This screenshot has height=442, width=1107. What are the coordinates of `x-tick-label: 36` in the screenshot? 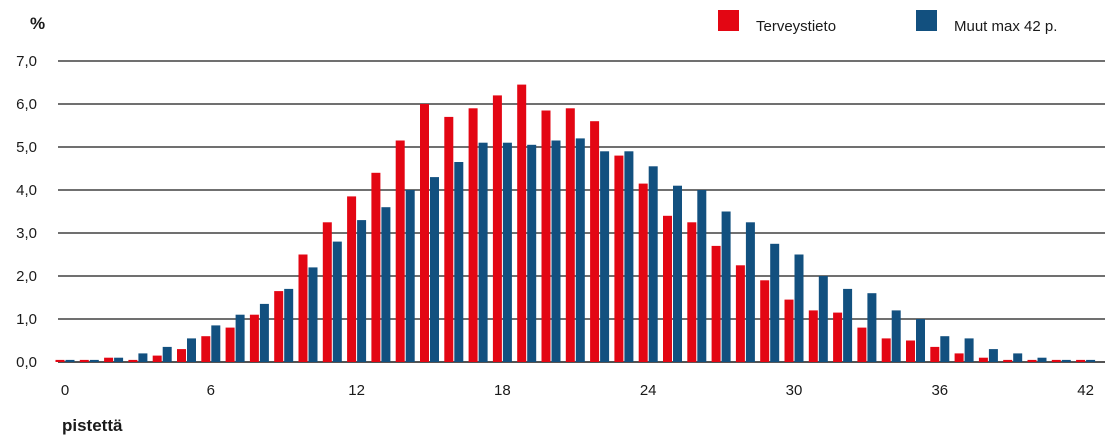 It's located at (939, 390).